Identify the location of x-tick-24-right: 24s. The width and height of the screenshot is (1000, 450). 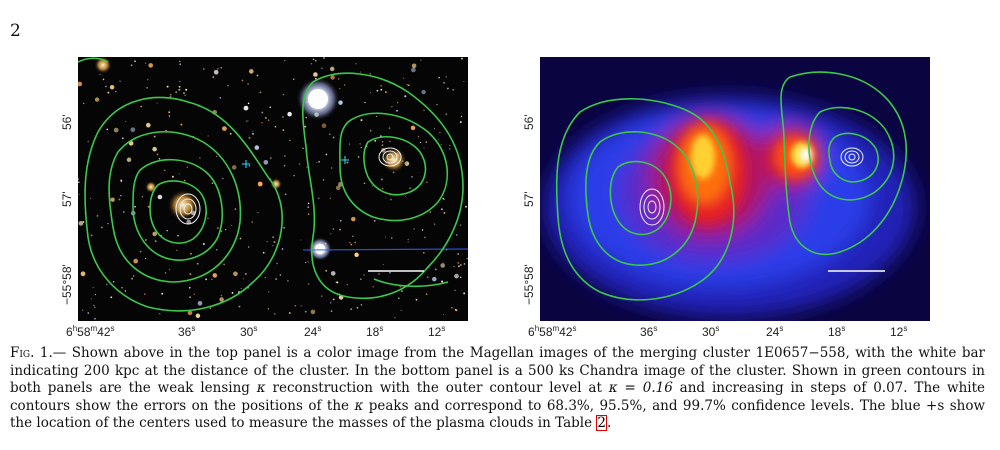
(775, 331).